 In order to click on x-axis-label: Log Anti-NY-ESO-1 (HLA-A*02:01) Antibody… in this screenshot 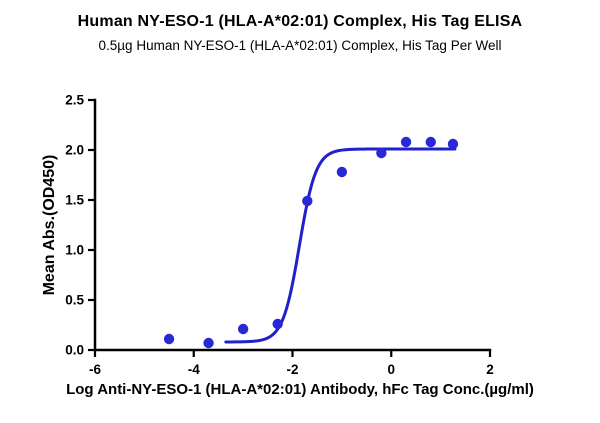, I will do `click(300, 389)`.